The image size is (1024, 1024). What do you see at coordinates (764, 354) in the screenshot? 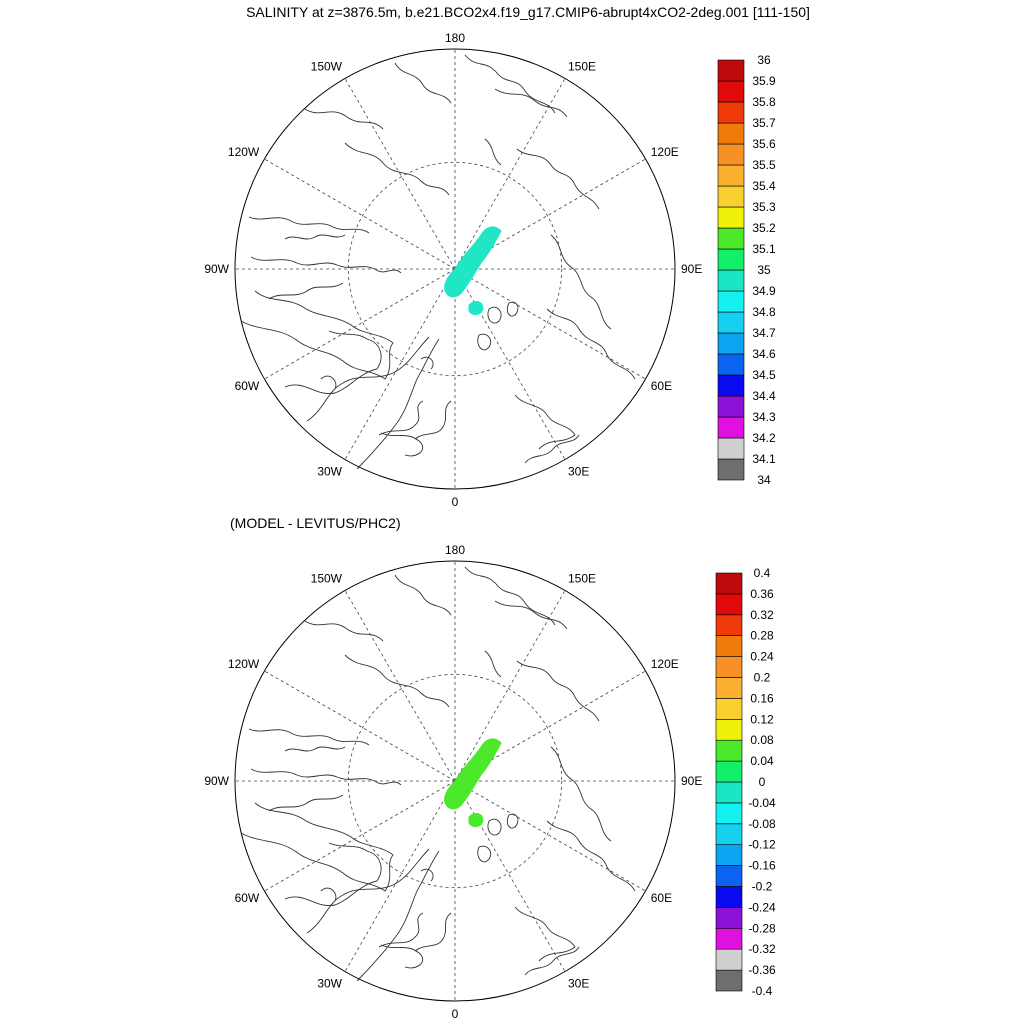
I see `colorbar-label: 34.6` at bounding box center [764, 354].